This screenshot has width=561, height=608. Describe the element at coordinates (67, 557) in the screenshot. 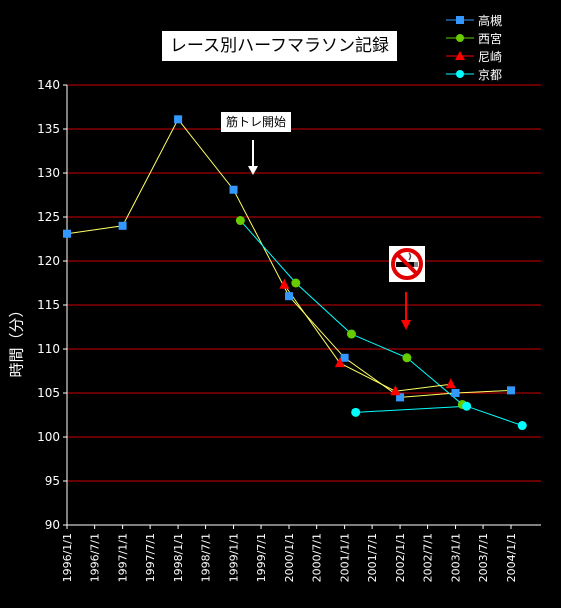

I see `x-tick-label: 1996/1/1` at that location.